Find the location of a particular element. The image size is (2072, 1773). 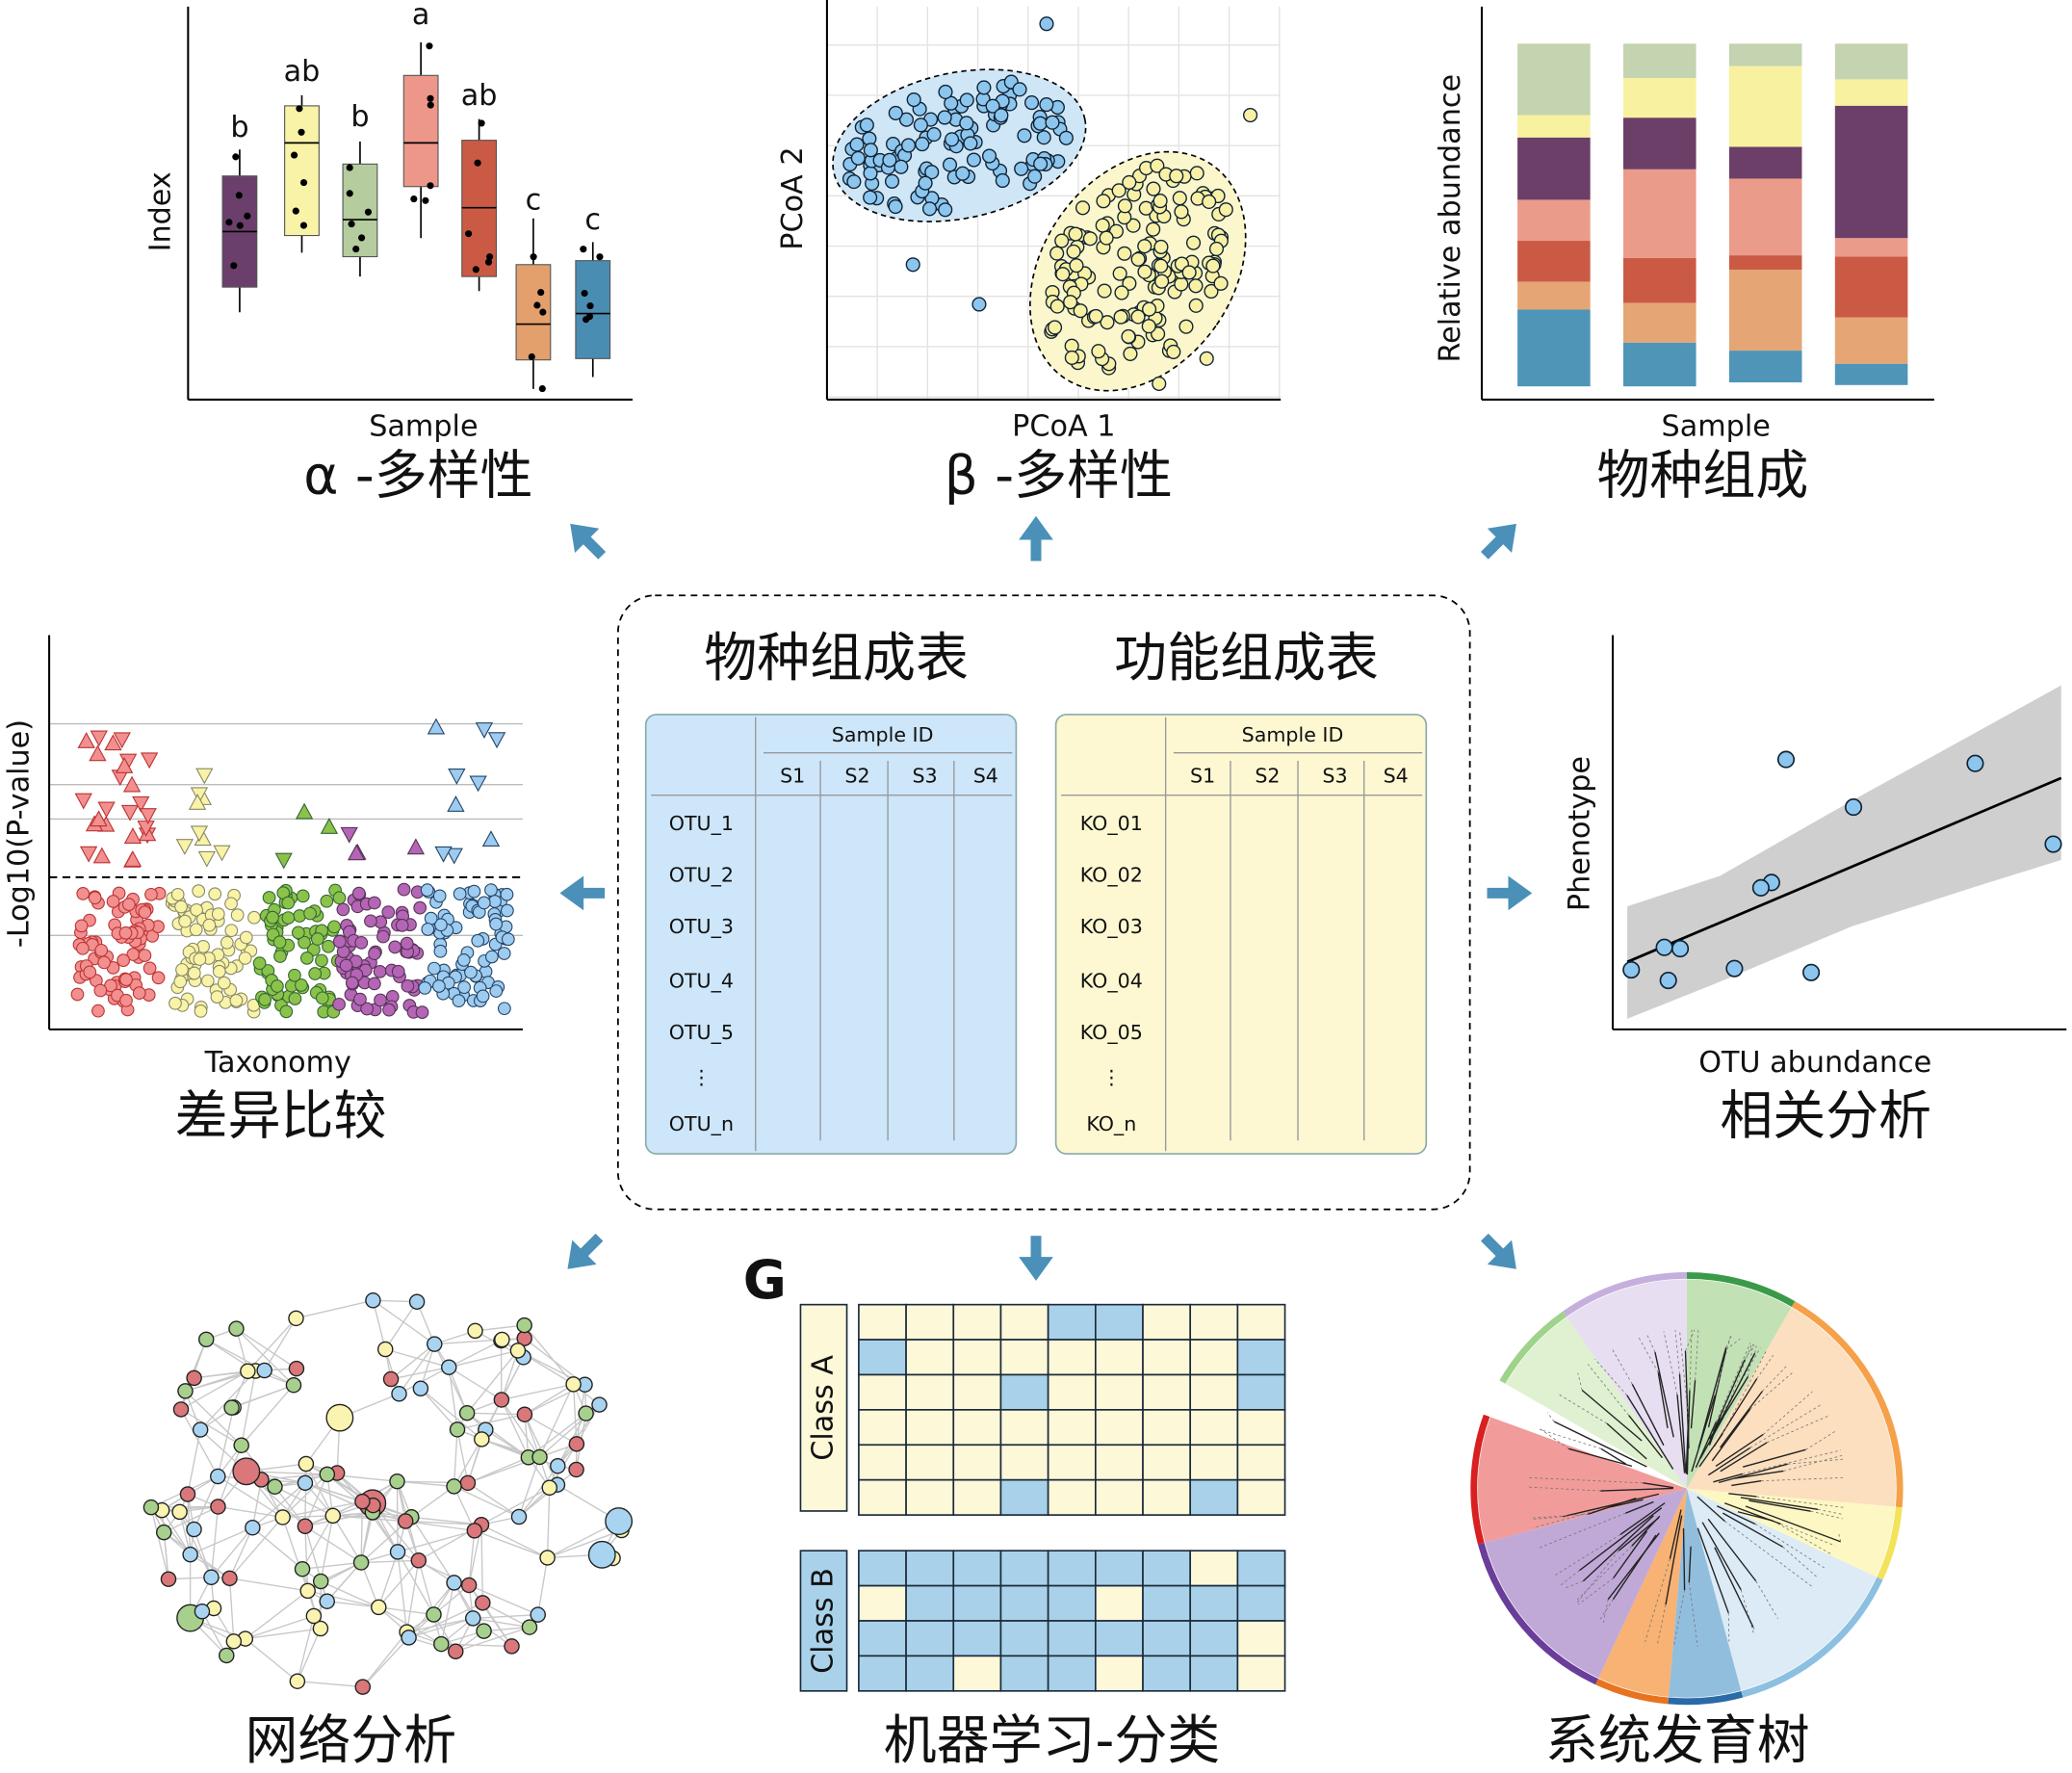

label: β -多样性 is located at coordinates (1059, 475).